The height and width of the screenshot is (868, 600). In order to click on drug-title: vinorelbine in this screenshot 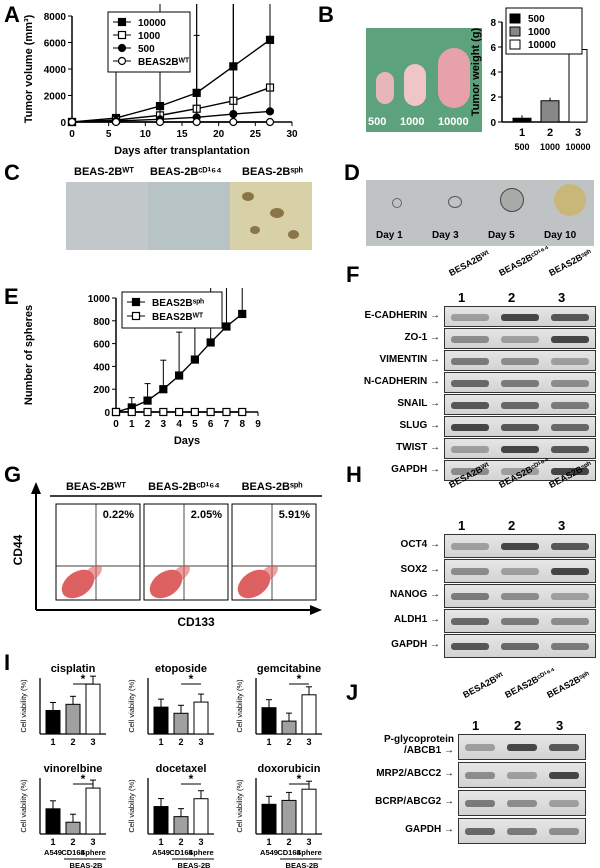, I will do `click(73, 769)`.